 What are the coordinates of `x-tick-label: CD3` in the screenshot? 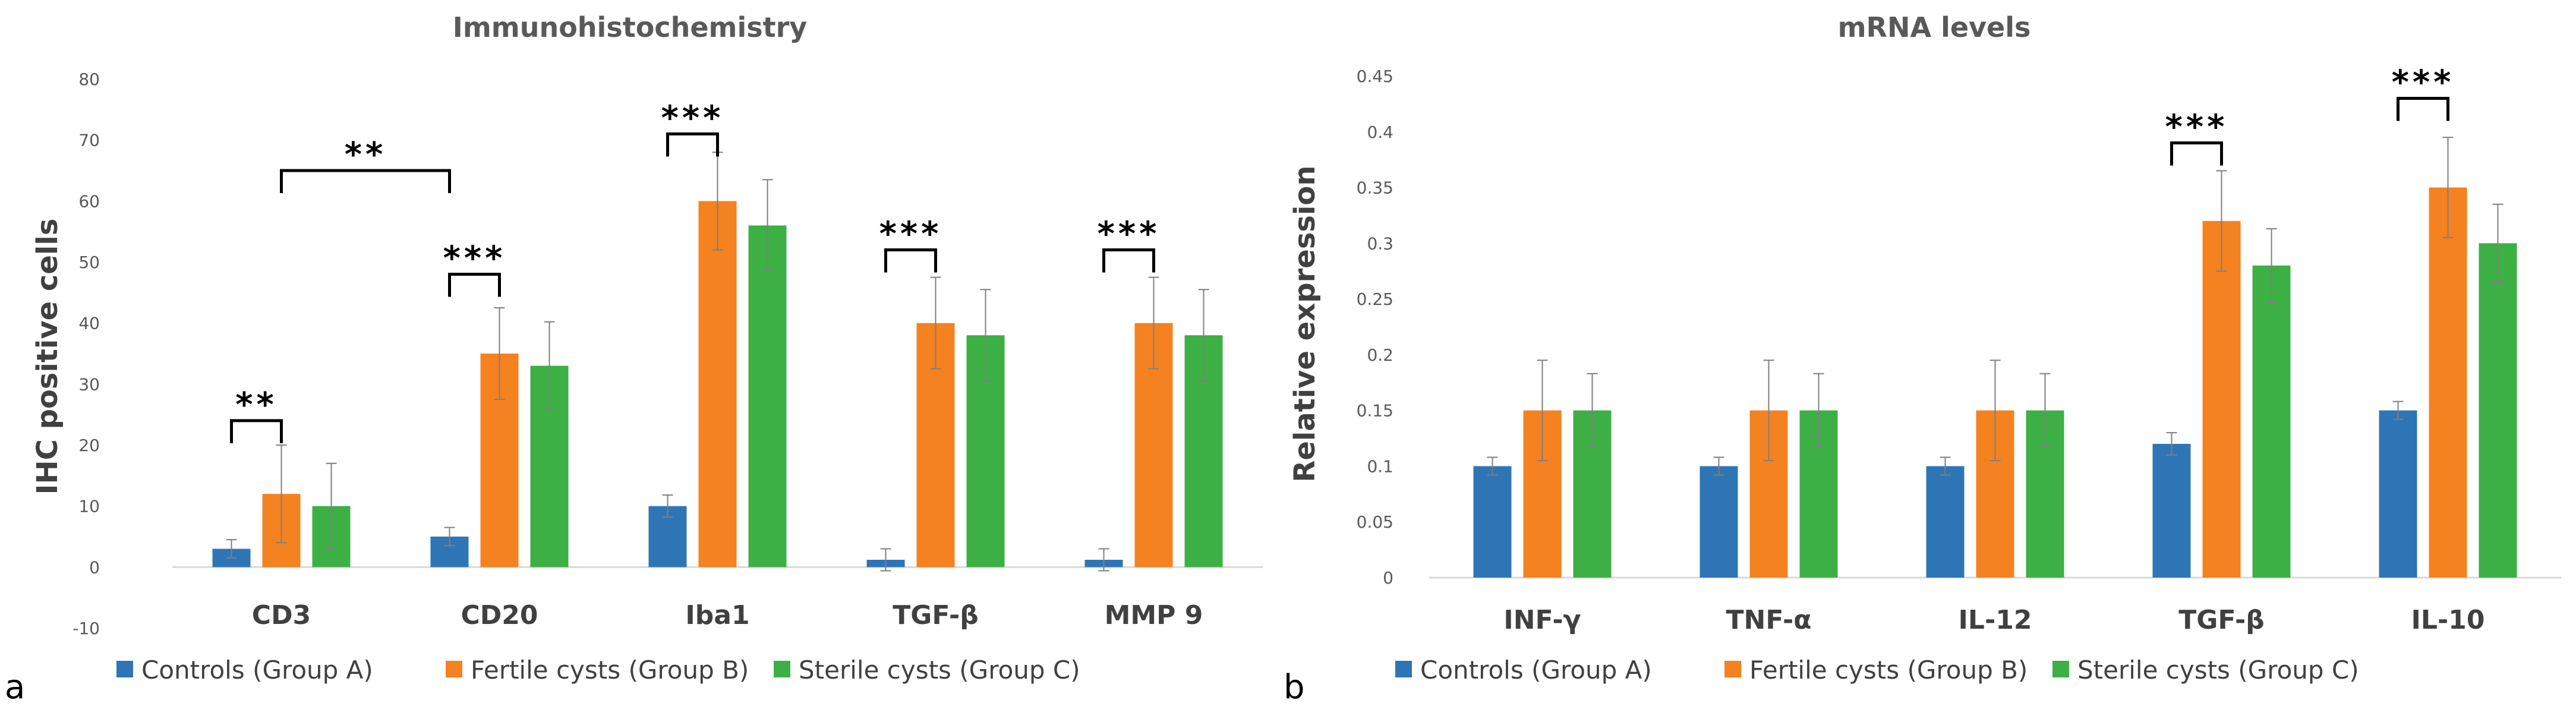 It's located at (282, 615).